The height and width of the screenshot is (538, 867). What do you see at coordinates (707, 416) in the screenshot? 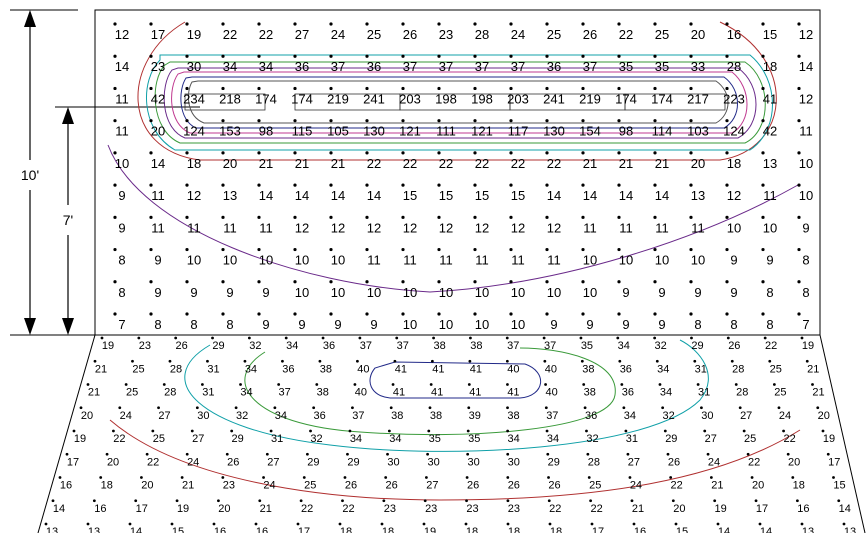
I see `floor-value: 30` at bounding box center [707, 416].